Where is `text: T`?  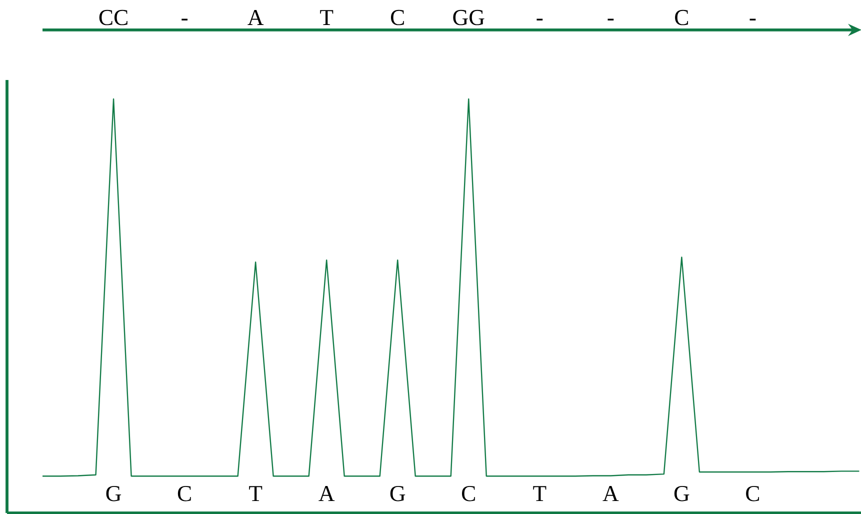
text: T is located at coordinates (327, 17).